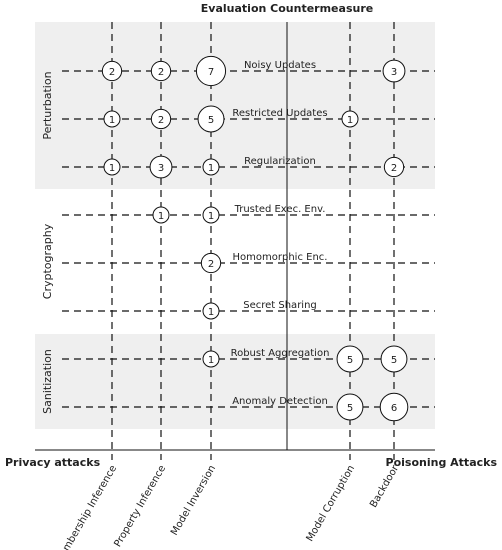  I want to click on row-label: Secret Sharing, so click(280, 305).